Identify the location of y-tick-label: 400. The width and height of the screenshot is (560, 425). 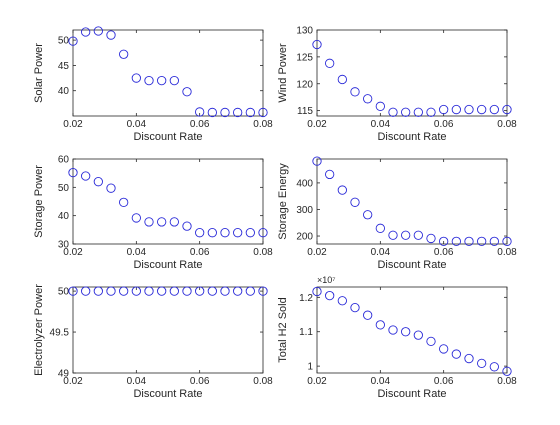
(304, 183).